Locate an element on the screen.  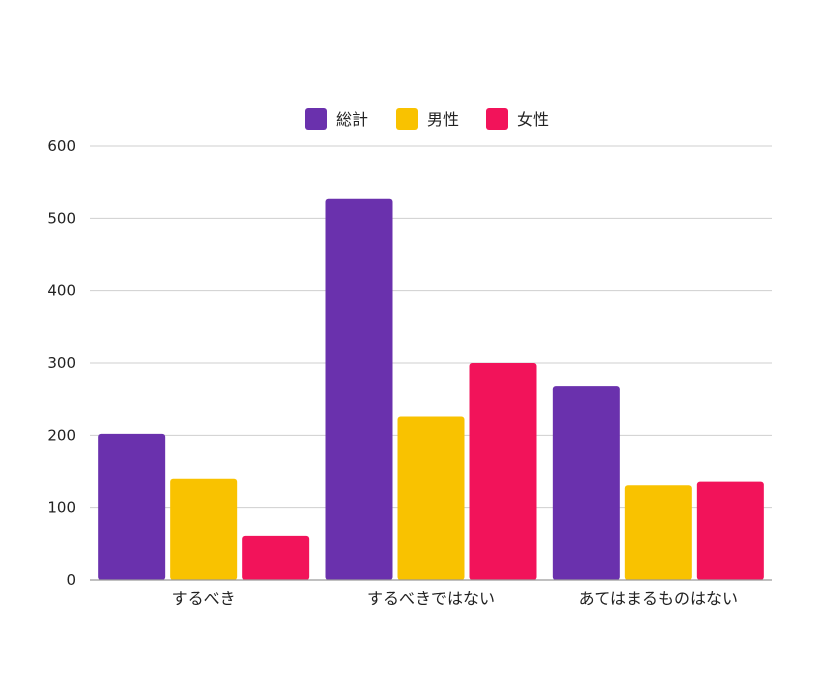
y-tick-label: 400 is located at coordinates (61, 291).